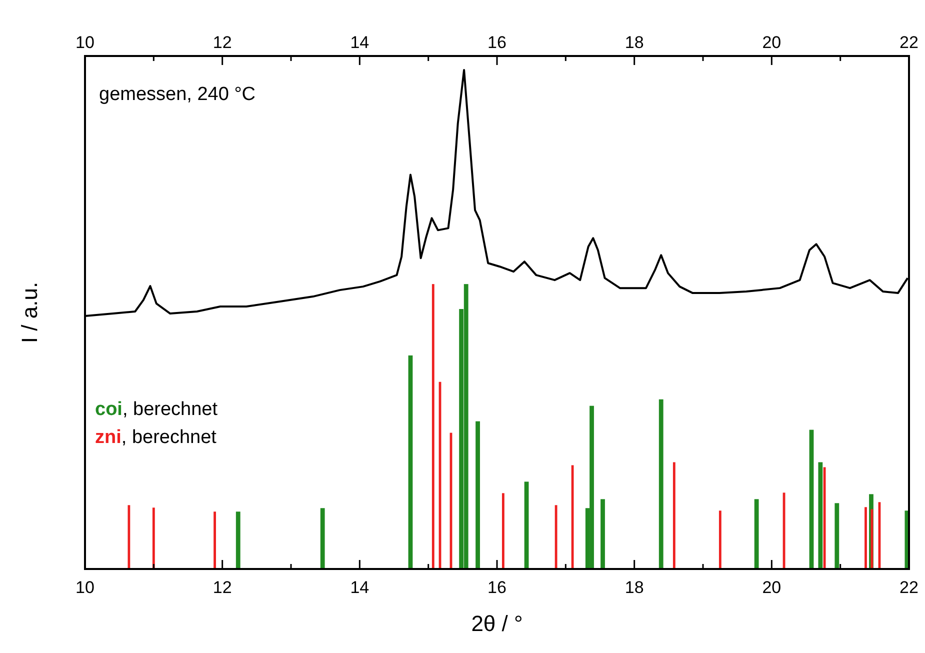 The image size is (925, 653). Describe the element at coordinates (909, 42) in the screenshot. I see `x2-tick-label: 22` at that location.